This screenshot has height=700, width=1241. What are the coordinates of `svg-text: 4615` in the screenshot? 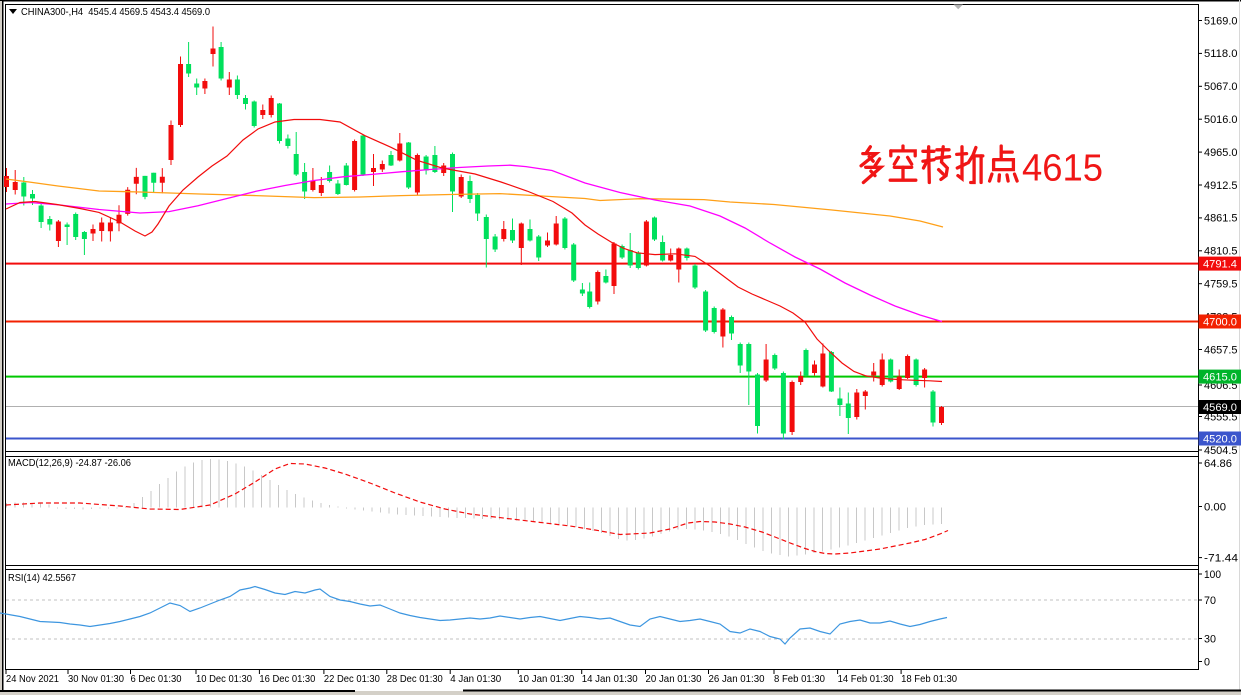 It's located at (1062, 169).